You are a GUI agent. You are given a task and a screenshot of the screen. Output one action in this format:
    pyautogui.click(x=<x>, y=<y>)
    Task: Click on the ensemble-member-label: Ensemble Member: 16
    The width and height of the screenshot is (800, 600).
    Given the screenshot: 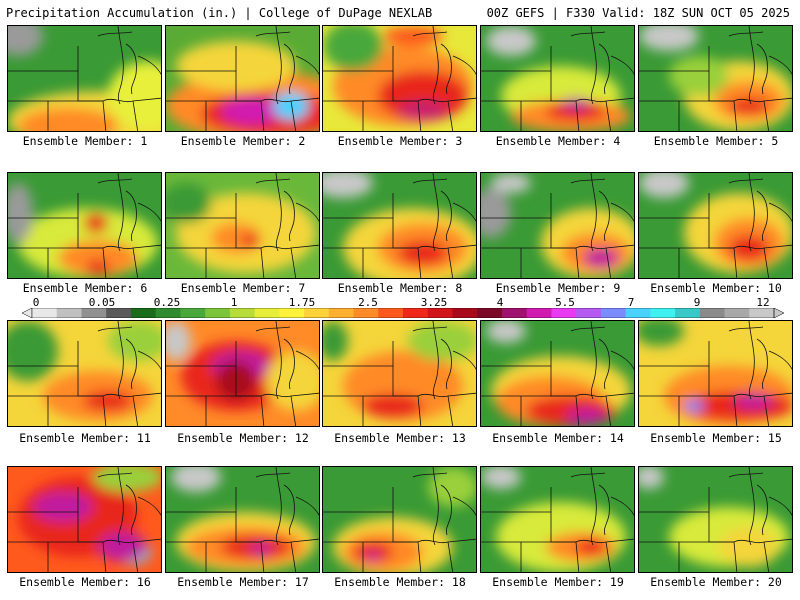 What is the action you would take?
    pyautogui.click(x=85, y=582)
    